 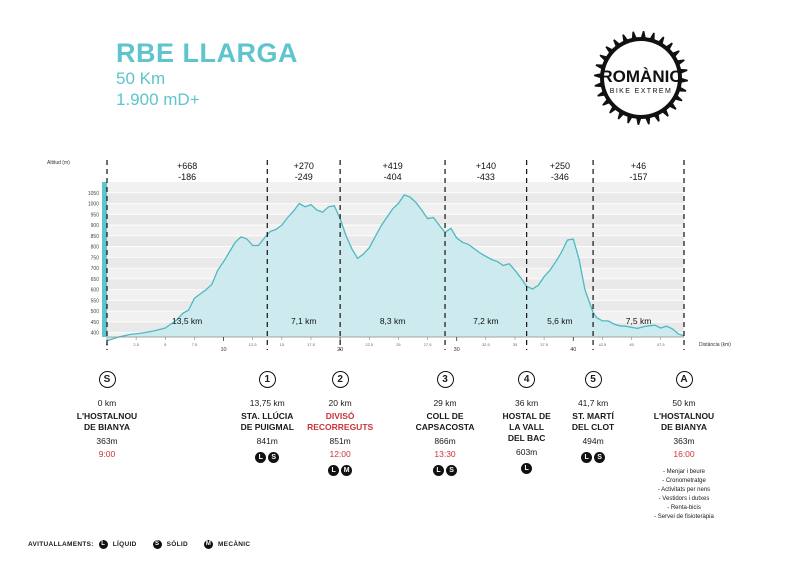 What do you see at coordinates (304, 321) in the screenshot?
I see `segment-distance: 7,1 km` at bounding box center [304, 321].